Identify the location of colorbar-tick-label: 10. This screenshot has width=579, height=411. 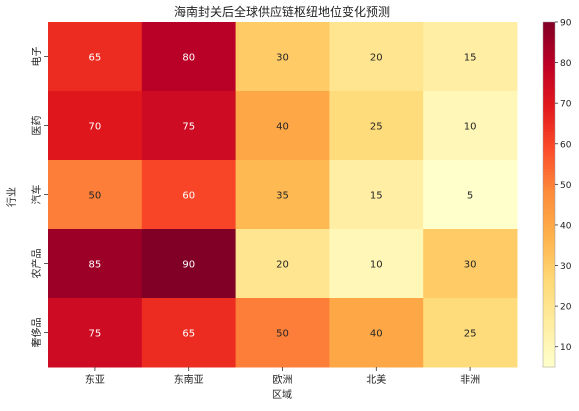
(566, 348).